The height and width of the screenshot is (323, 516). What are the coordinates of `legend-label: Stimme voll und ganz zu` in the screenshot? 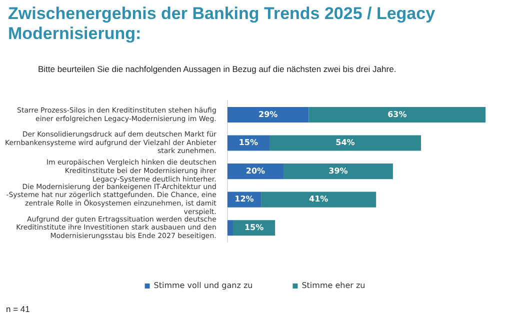 It's located at (203, 285).